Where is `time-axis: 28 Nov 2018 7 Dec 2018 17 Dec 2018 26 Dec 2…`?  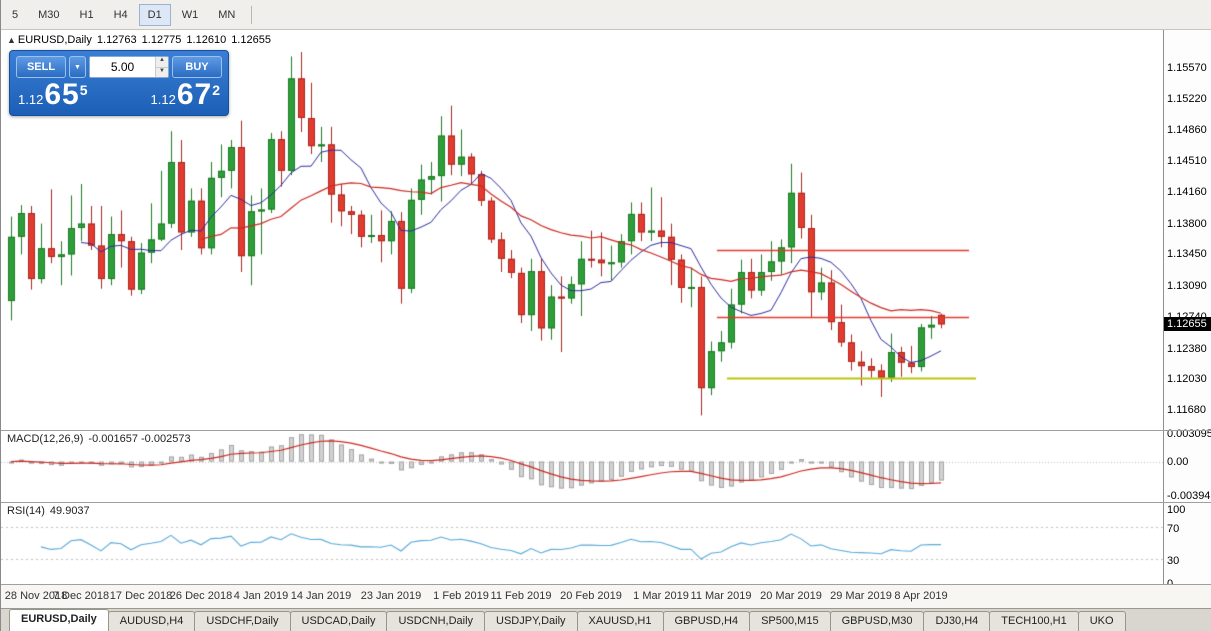
time-axis: 28 Nov 2018 7 Dec 2018 17 Dec 2018 26 Dec 2… is located at coordinates (606, 596).